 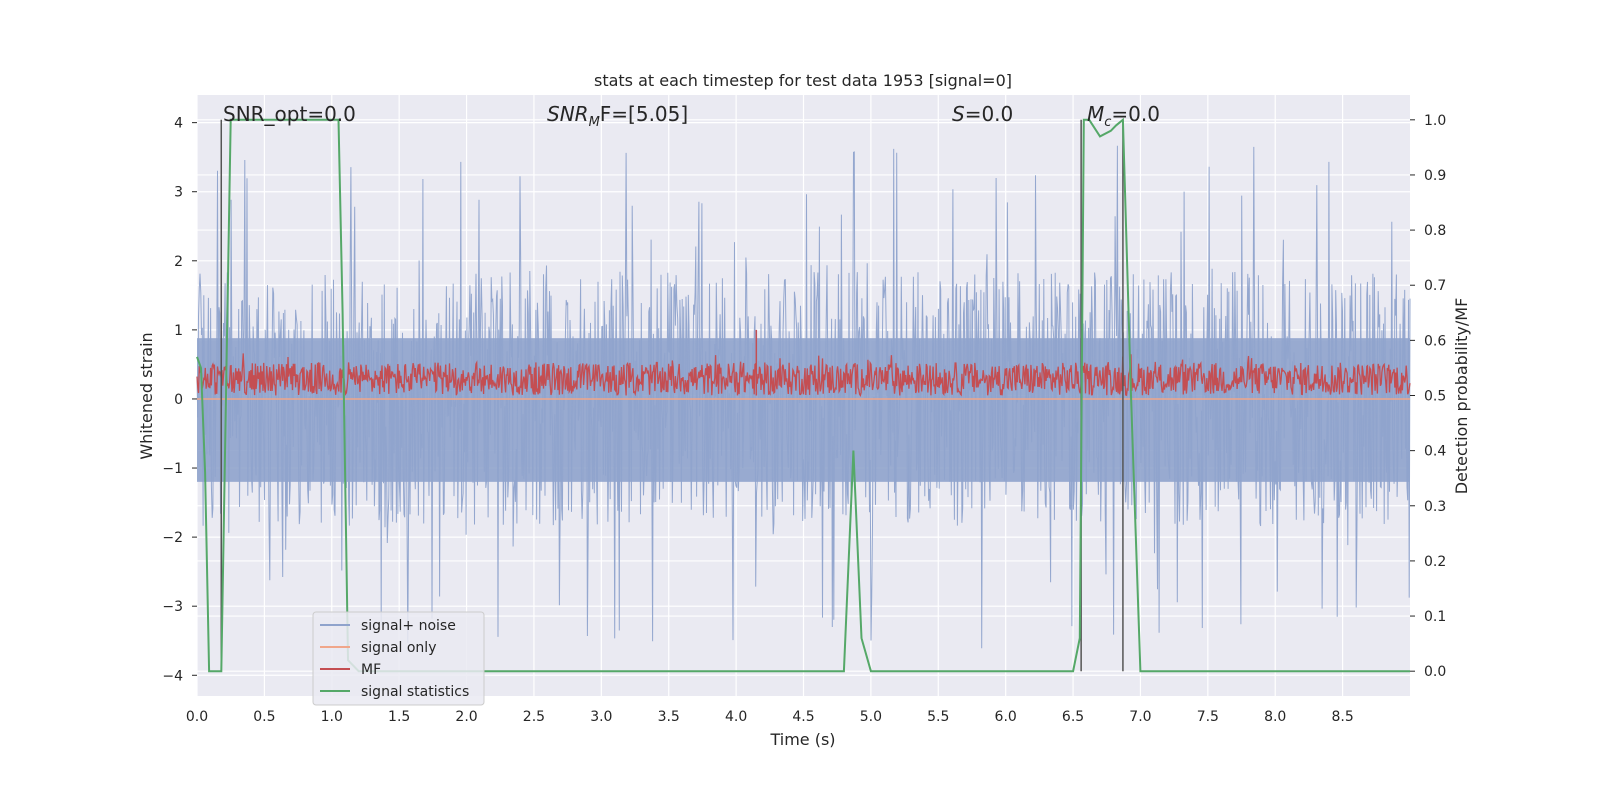 I want to click on mf-series, so click(x=803, y=363).